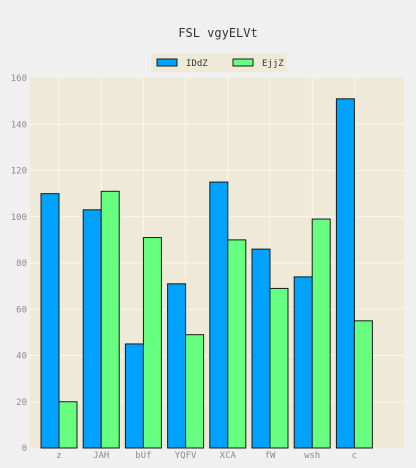  What do you see at coordinates (261, 348) in the screenshot?
I see `bar-IDdZ-fW` at bounding box center [261, 348].